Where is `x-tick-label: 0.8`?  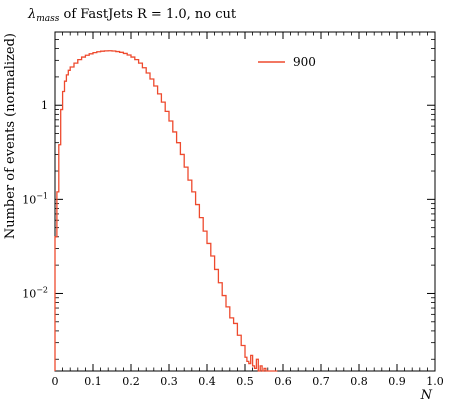 x-tick-label: 0.8 is located at coordinates (359, 381).